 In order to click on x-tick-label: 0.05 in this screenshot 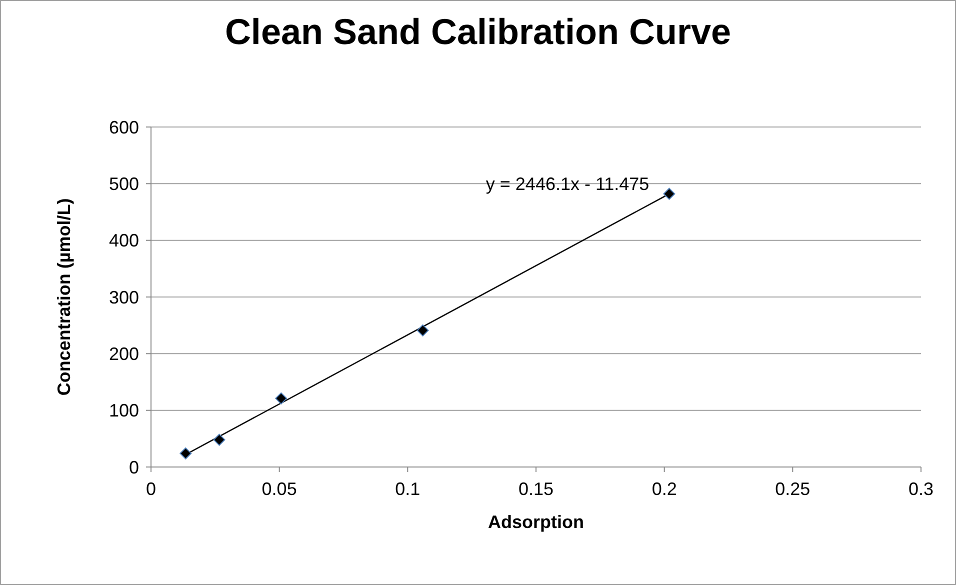, I will do `click(279, 489)`.